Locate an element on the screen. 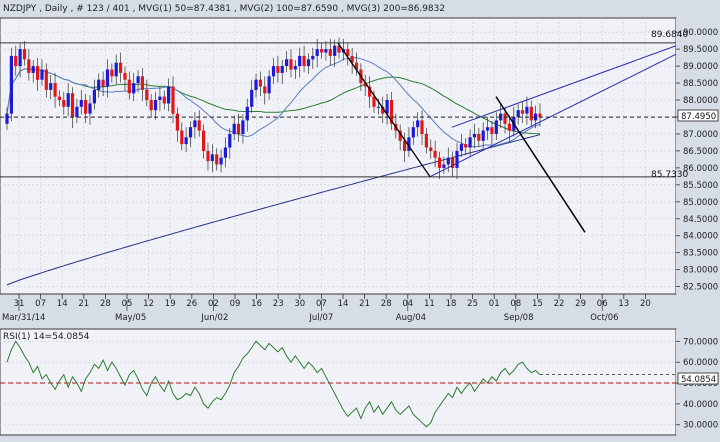 This screenshot has height=442, width=720. lower-level-label: 85.7330 is located at coordinates (669, 175).